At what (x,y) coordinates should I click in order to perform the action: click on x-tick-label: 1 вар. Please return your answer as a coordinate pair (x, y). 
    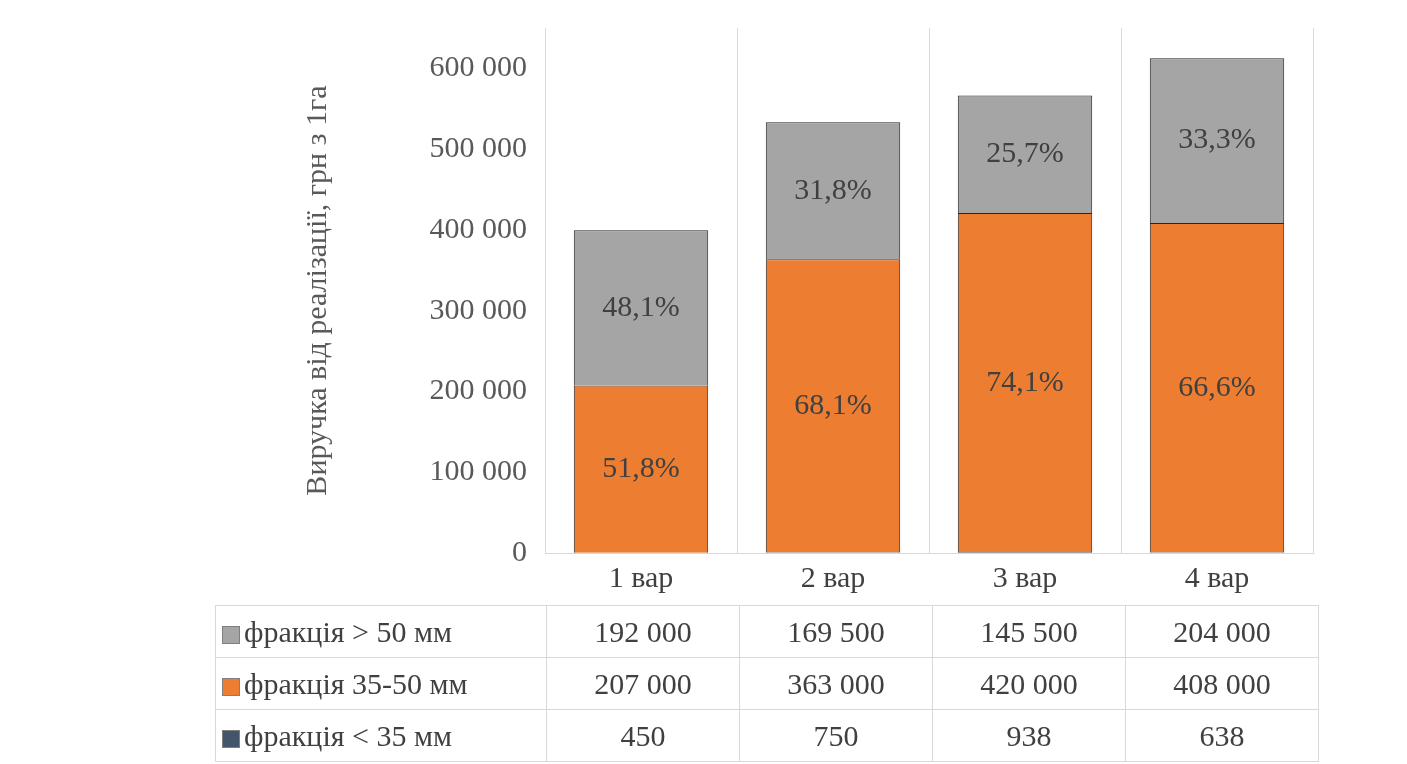
    Looking at the image, I should click on (641, 576).